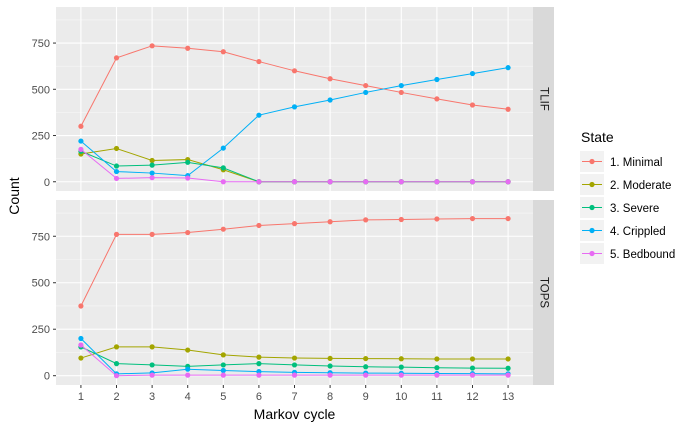  I want to click on x-tick-label: 2, so click(116, 397).